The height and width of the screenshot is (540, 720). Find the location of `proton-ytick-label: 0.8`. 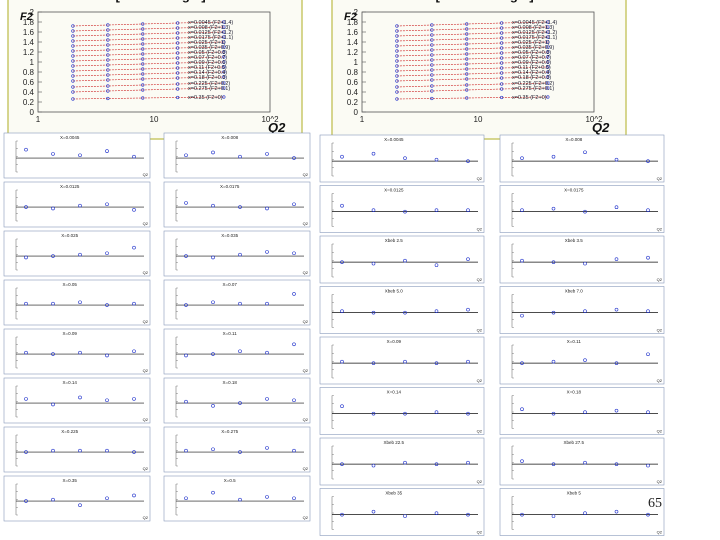

proton-ytick-label: 0.8 is located at coordinates (29, 72).